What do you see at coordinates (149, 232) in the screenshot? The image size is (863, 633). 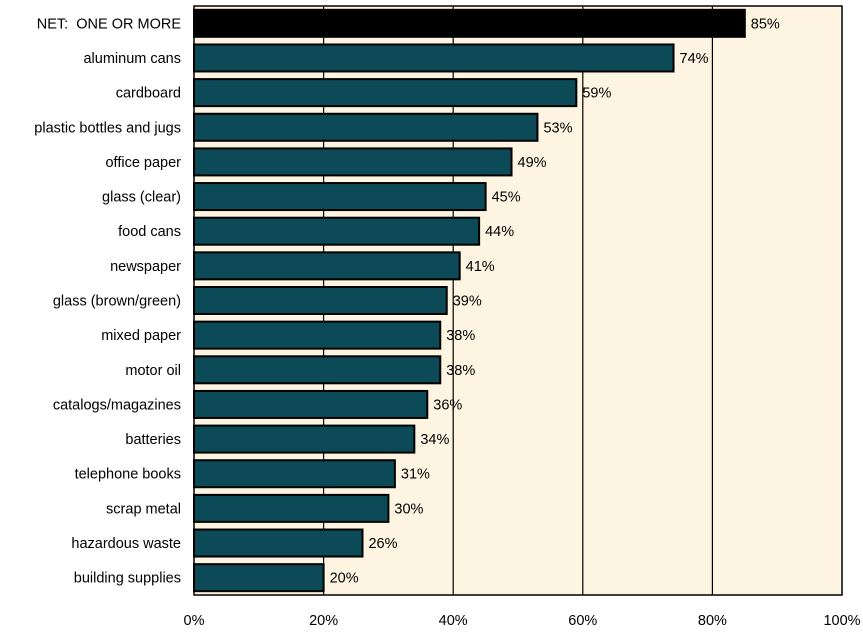 I see `category-label: food cans` at bounding box center [149, 232].